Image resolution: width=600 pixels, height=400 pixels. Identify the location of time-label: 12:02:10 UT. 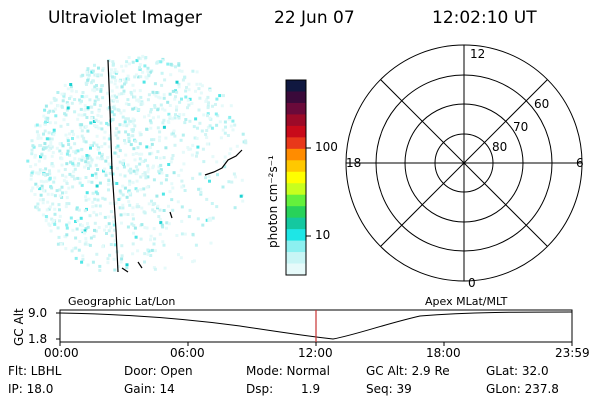
(484, 18).